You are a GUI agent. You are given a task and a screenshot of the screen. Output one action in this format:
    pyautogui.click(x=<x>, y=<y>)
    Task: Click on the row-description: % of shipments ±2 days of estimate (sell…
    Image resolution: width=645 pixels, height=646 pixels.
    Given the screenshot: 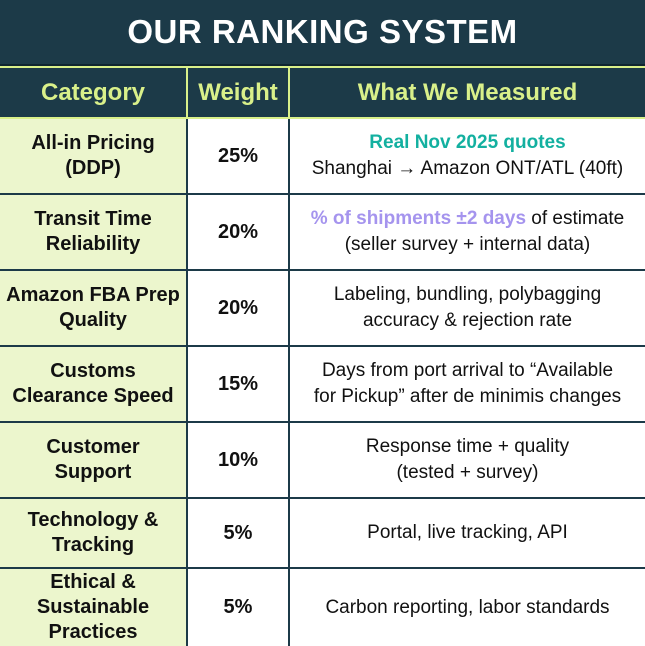 What is the action you would take?
    pyautogui.click(x=467, y=233)
    